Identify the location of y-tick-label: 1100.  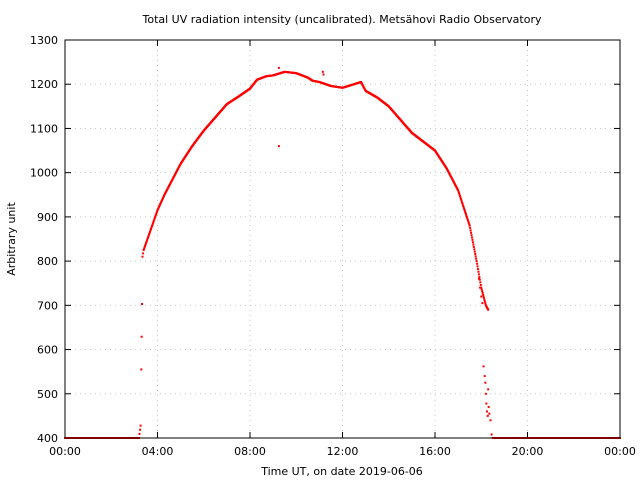
(44, 128).